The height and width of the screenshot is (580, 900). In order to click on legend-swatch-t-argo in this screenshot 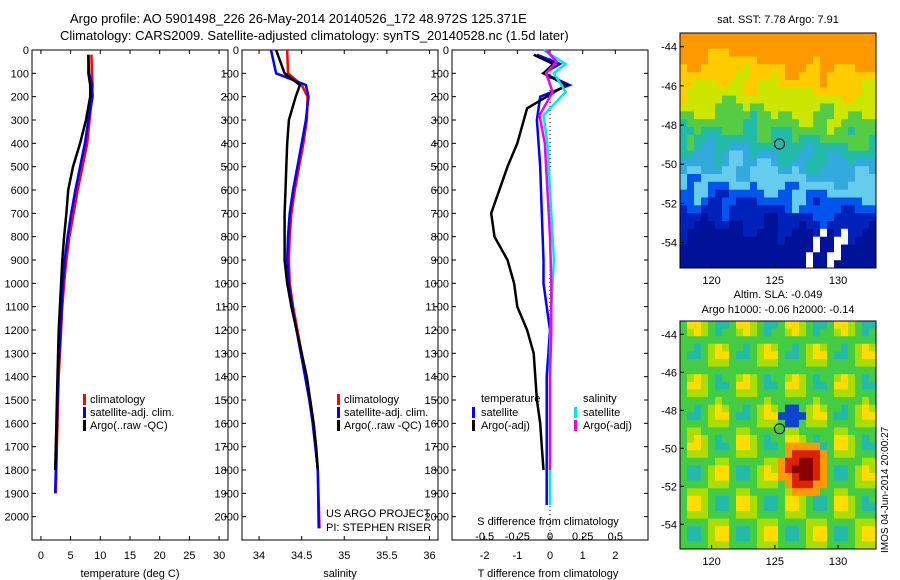, I will do `click(473, 425)`.